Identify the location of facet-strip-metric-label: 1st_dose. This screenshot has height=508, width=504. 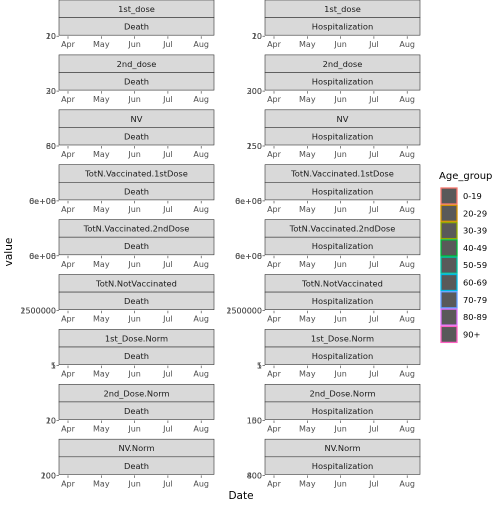
(136, 9).